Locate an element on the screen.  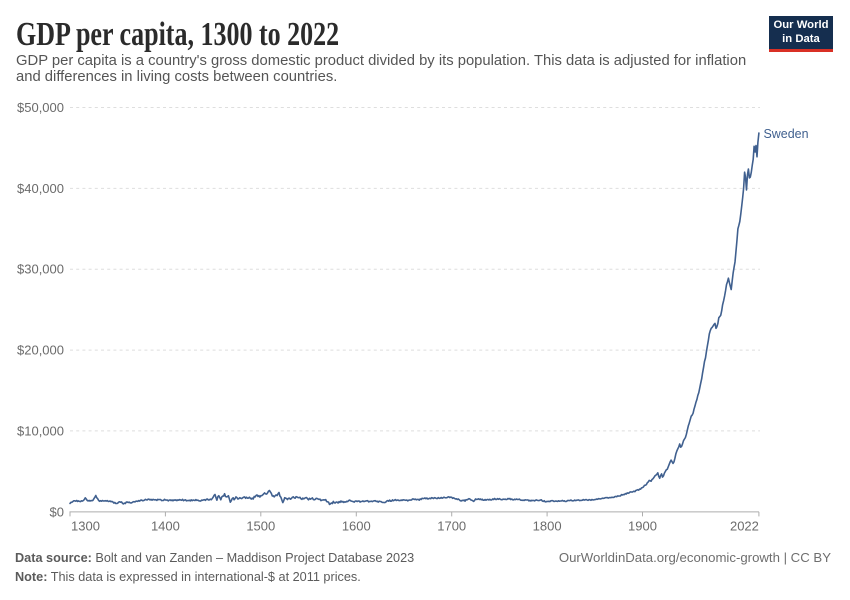
svg-text: 1800 is located at coordinates (547, 526).